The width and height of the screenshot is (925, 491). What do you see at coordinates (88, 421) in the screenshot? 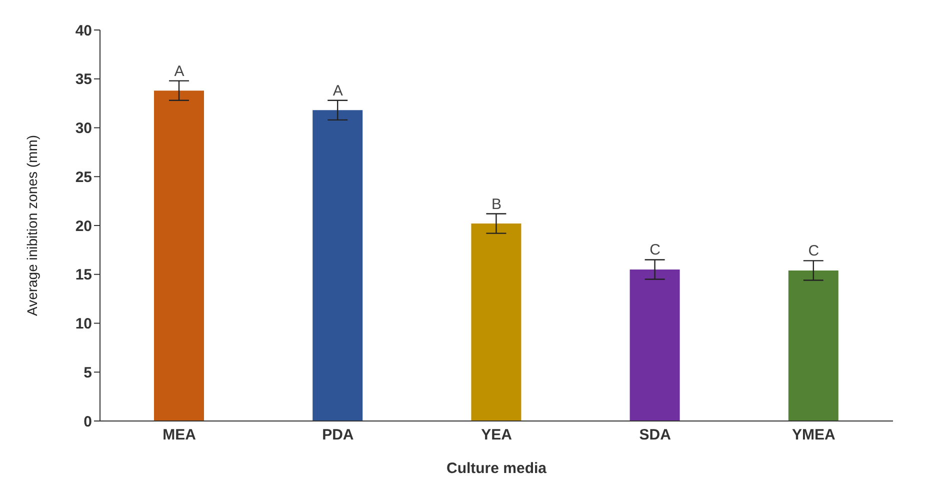
I see `y-tick-label: 0` at bounding box center [88, 421].